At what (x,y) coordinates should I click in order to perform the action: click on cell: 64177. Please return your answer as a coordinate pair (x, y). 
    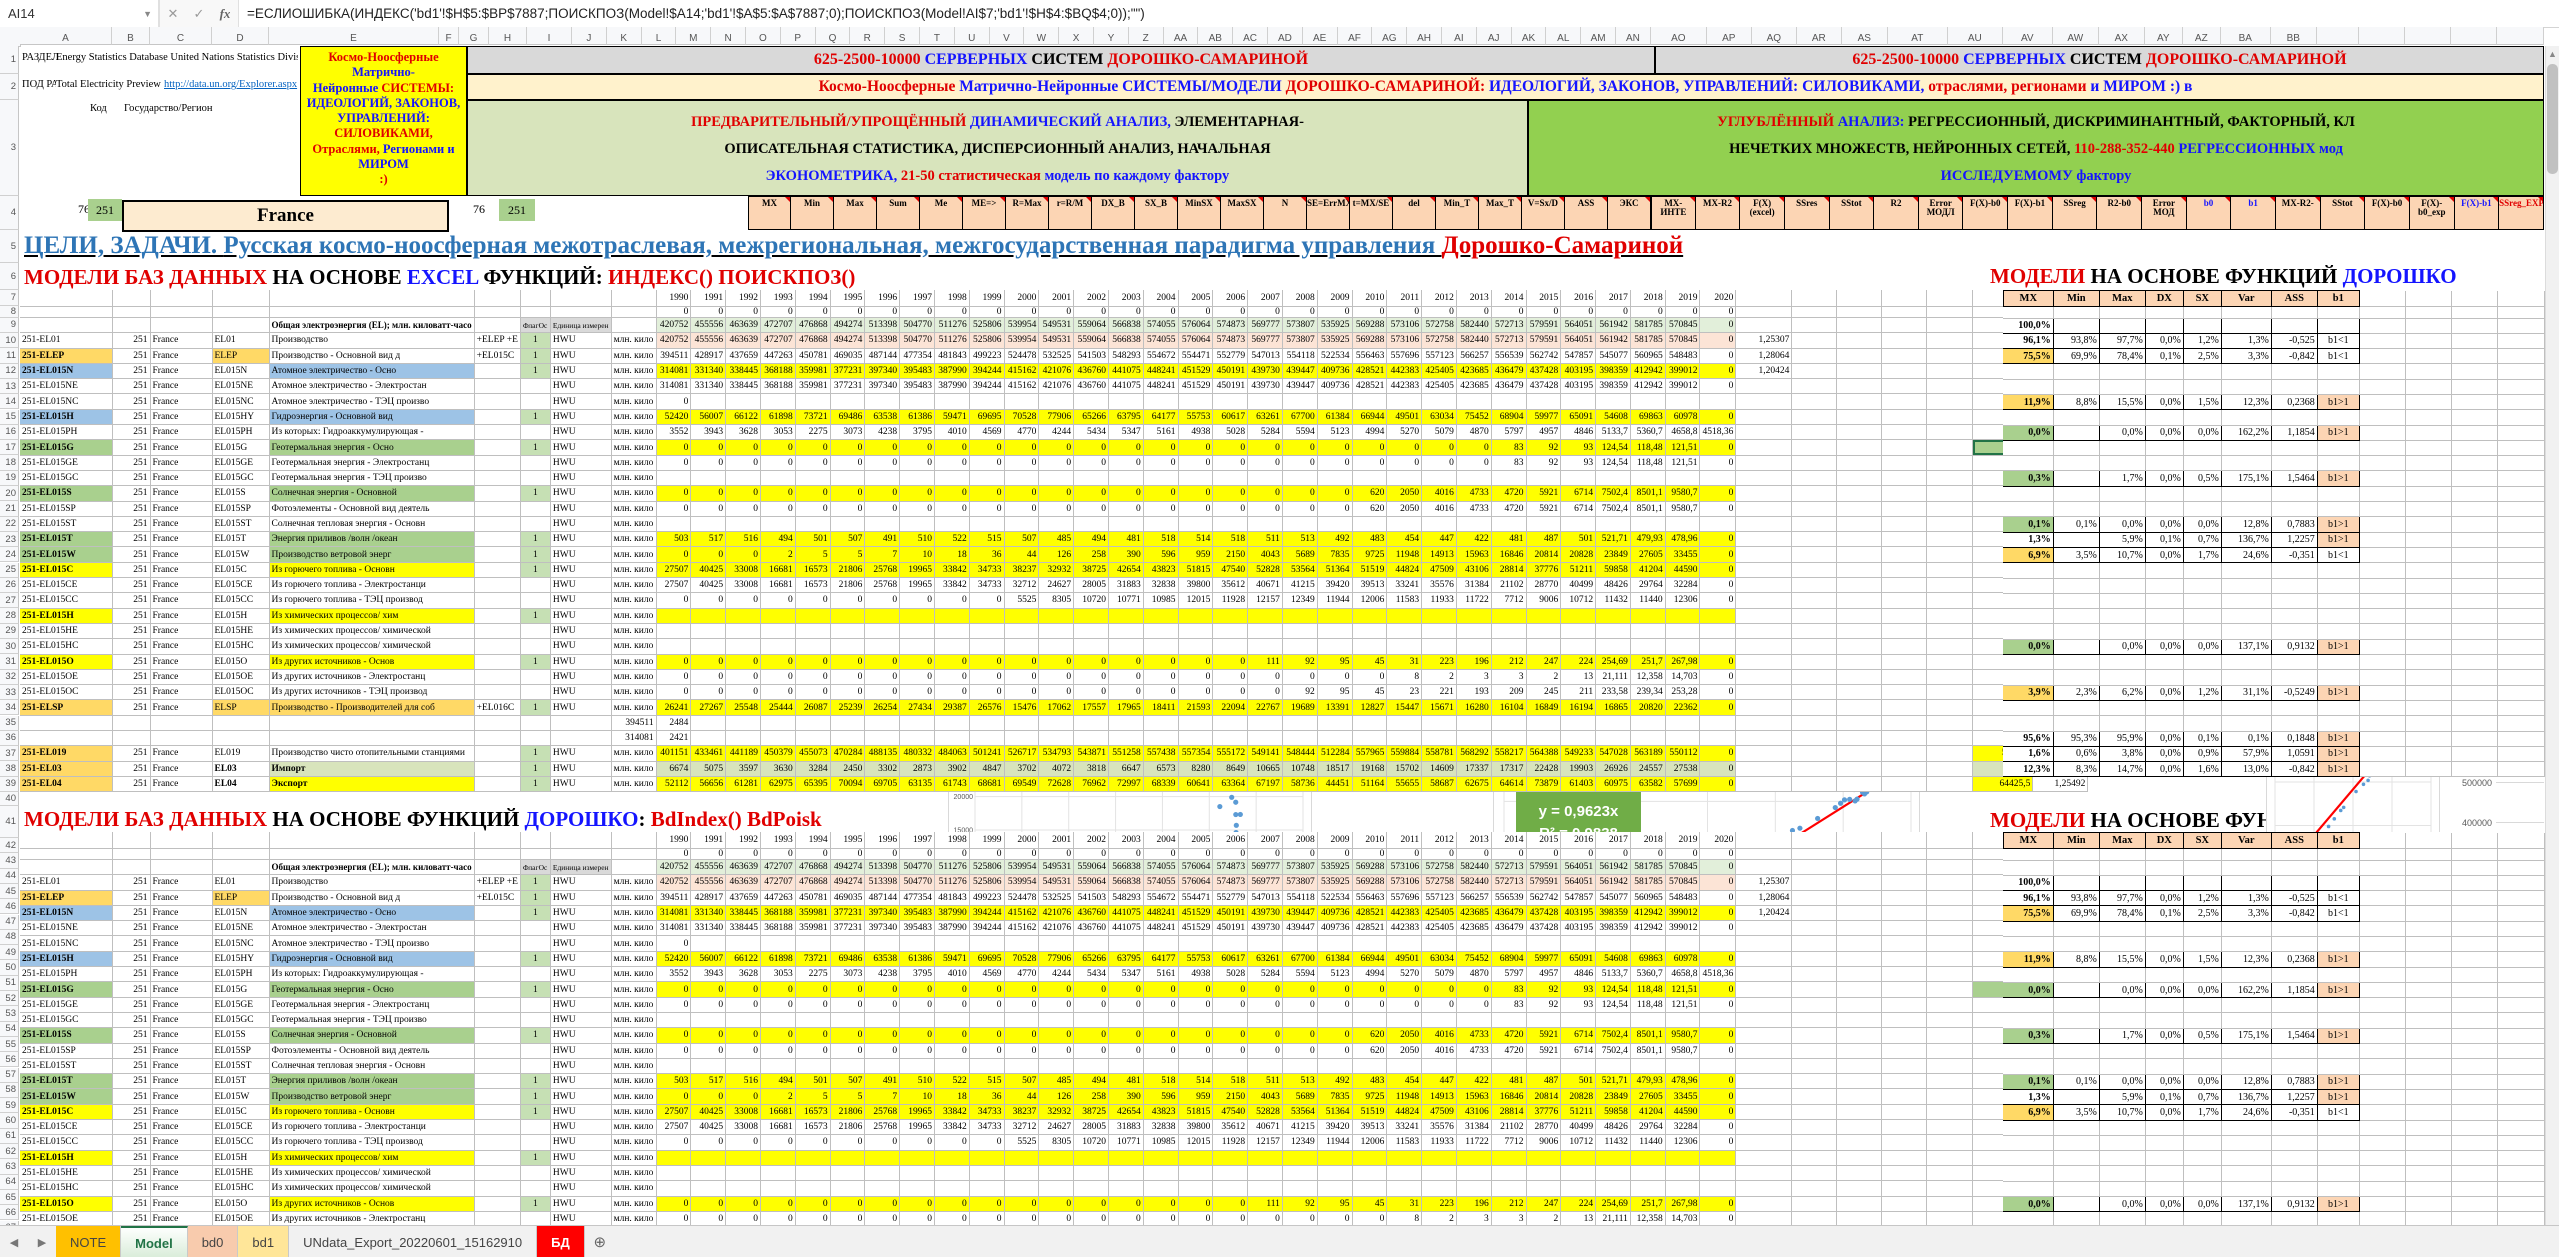
    Looking at the image, I should click on (1161, 959).